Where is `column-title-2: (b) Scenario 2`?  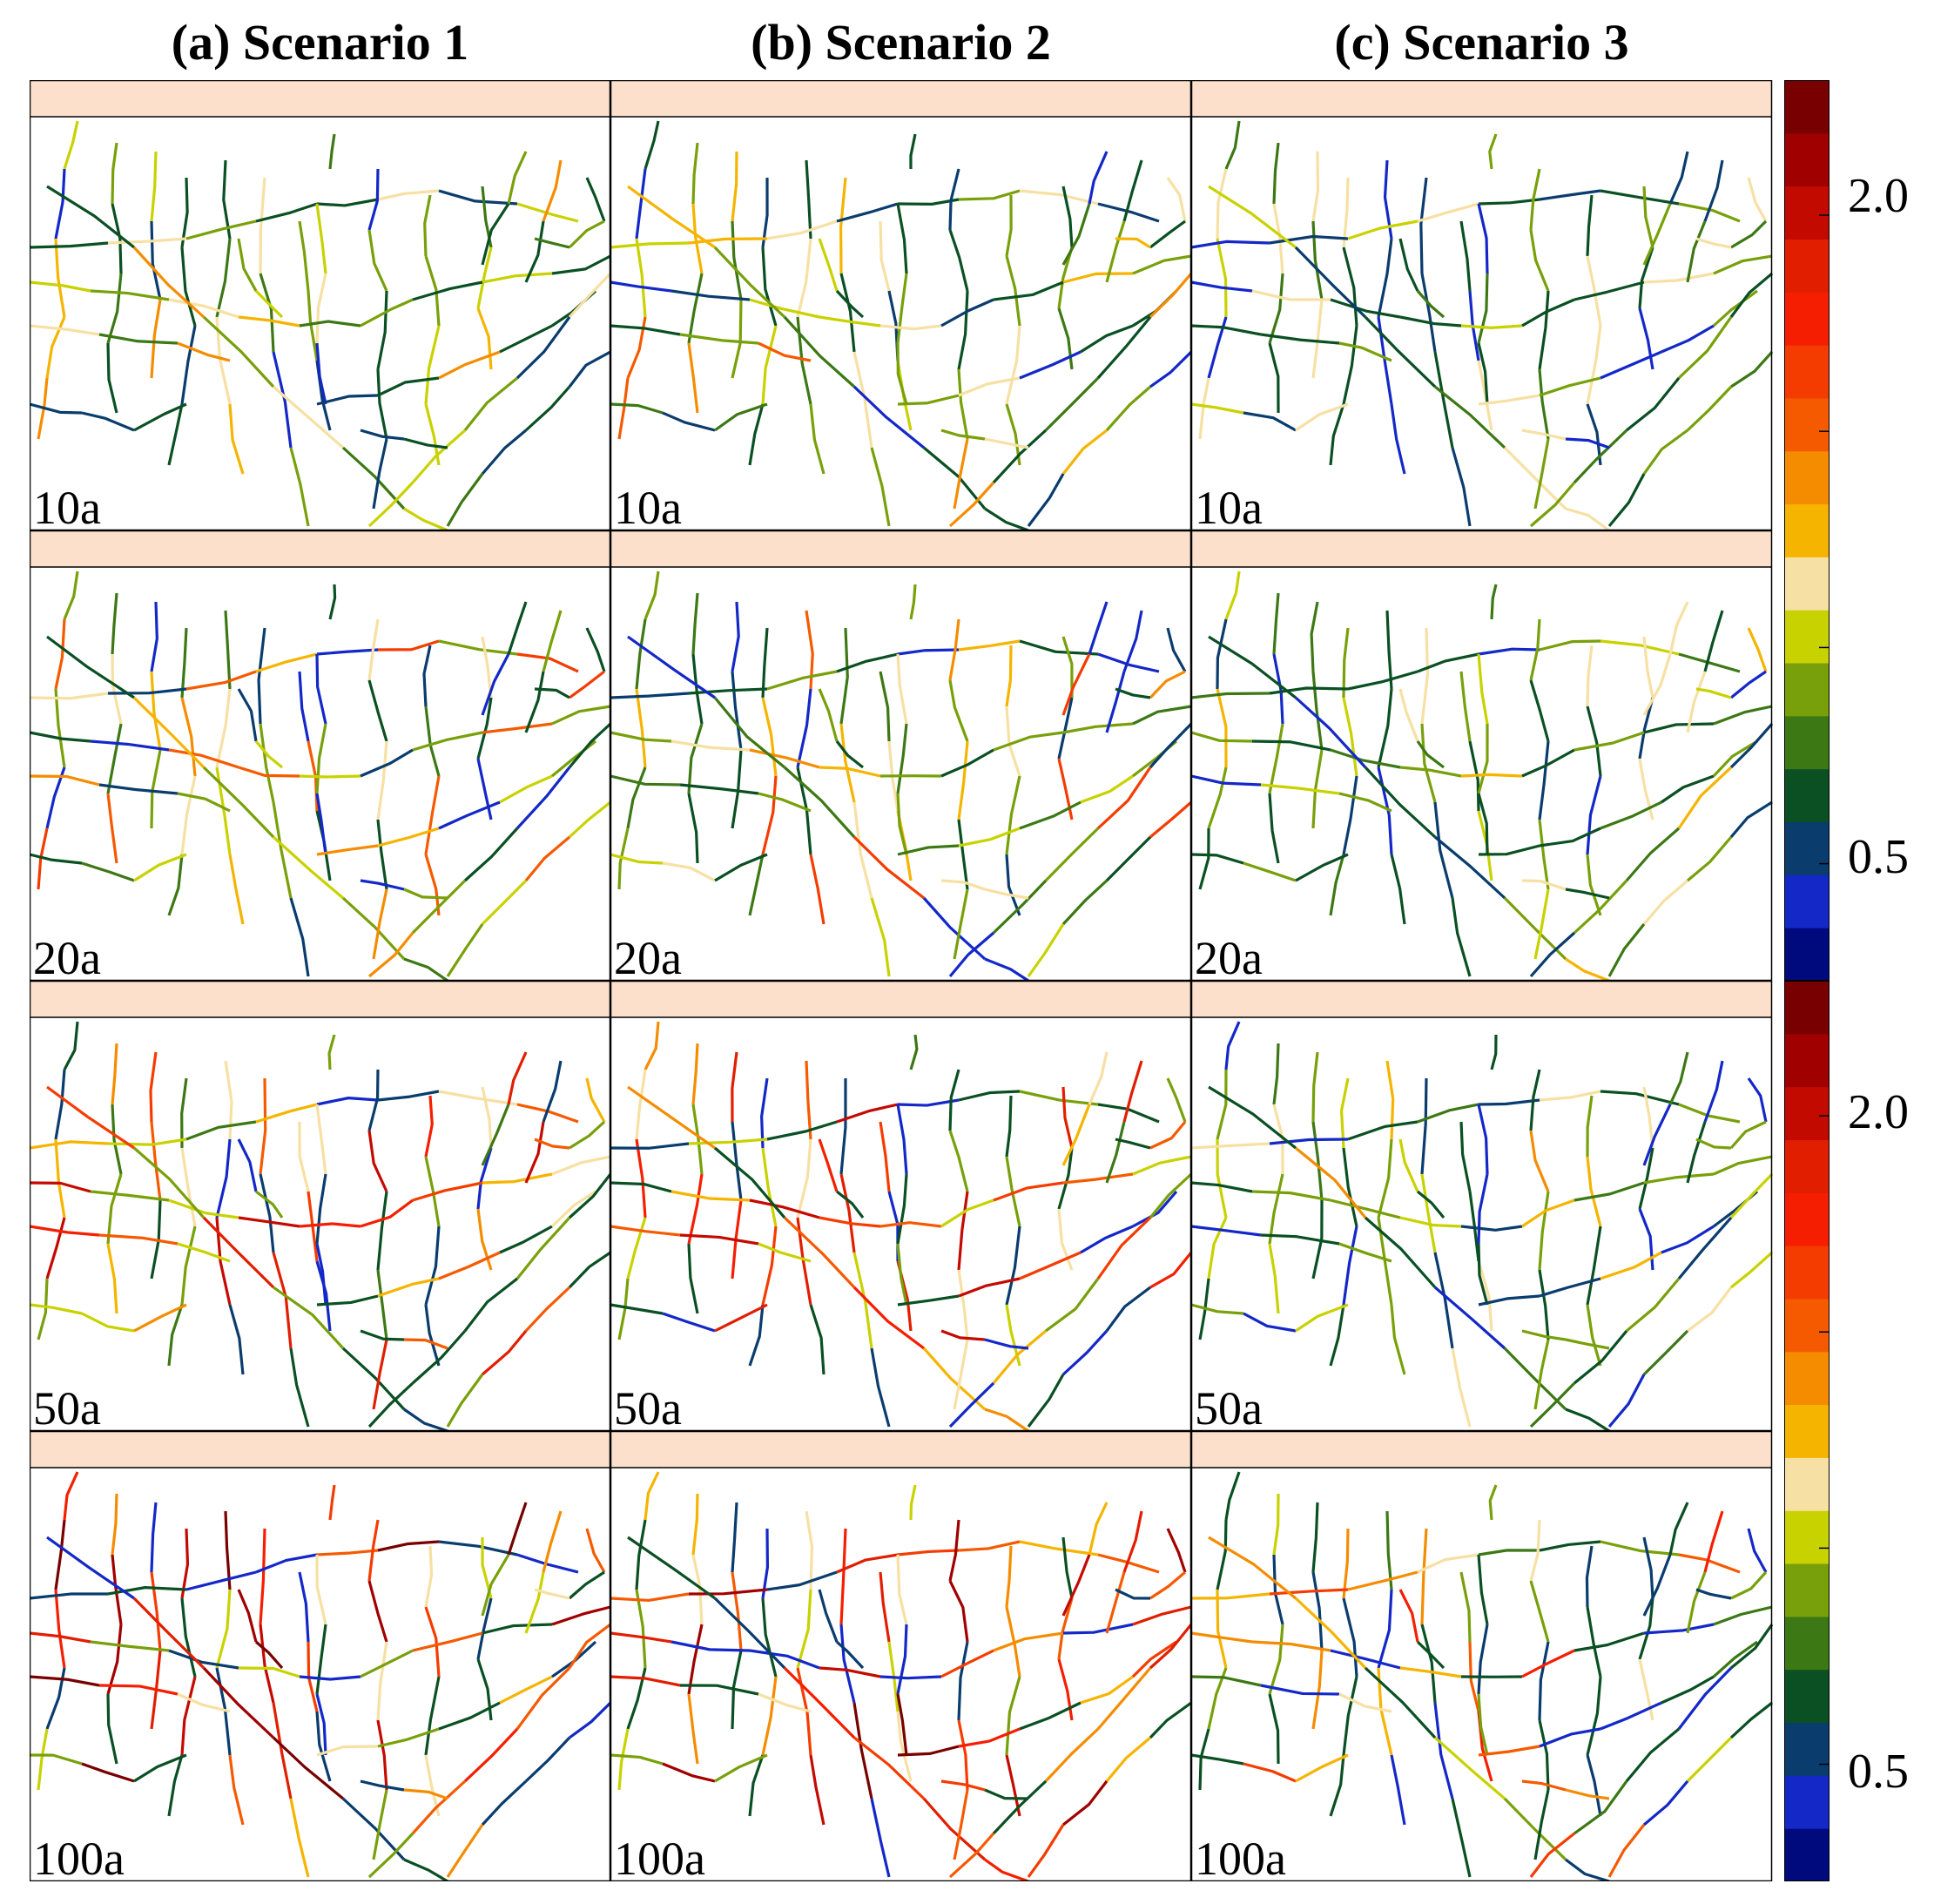 column-title-2: (b) Scenario 2 is located at coordinates (901, 42).